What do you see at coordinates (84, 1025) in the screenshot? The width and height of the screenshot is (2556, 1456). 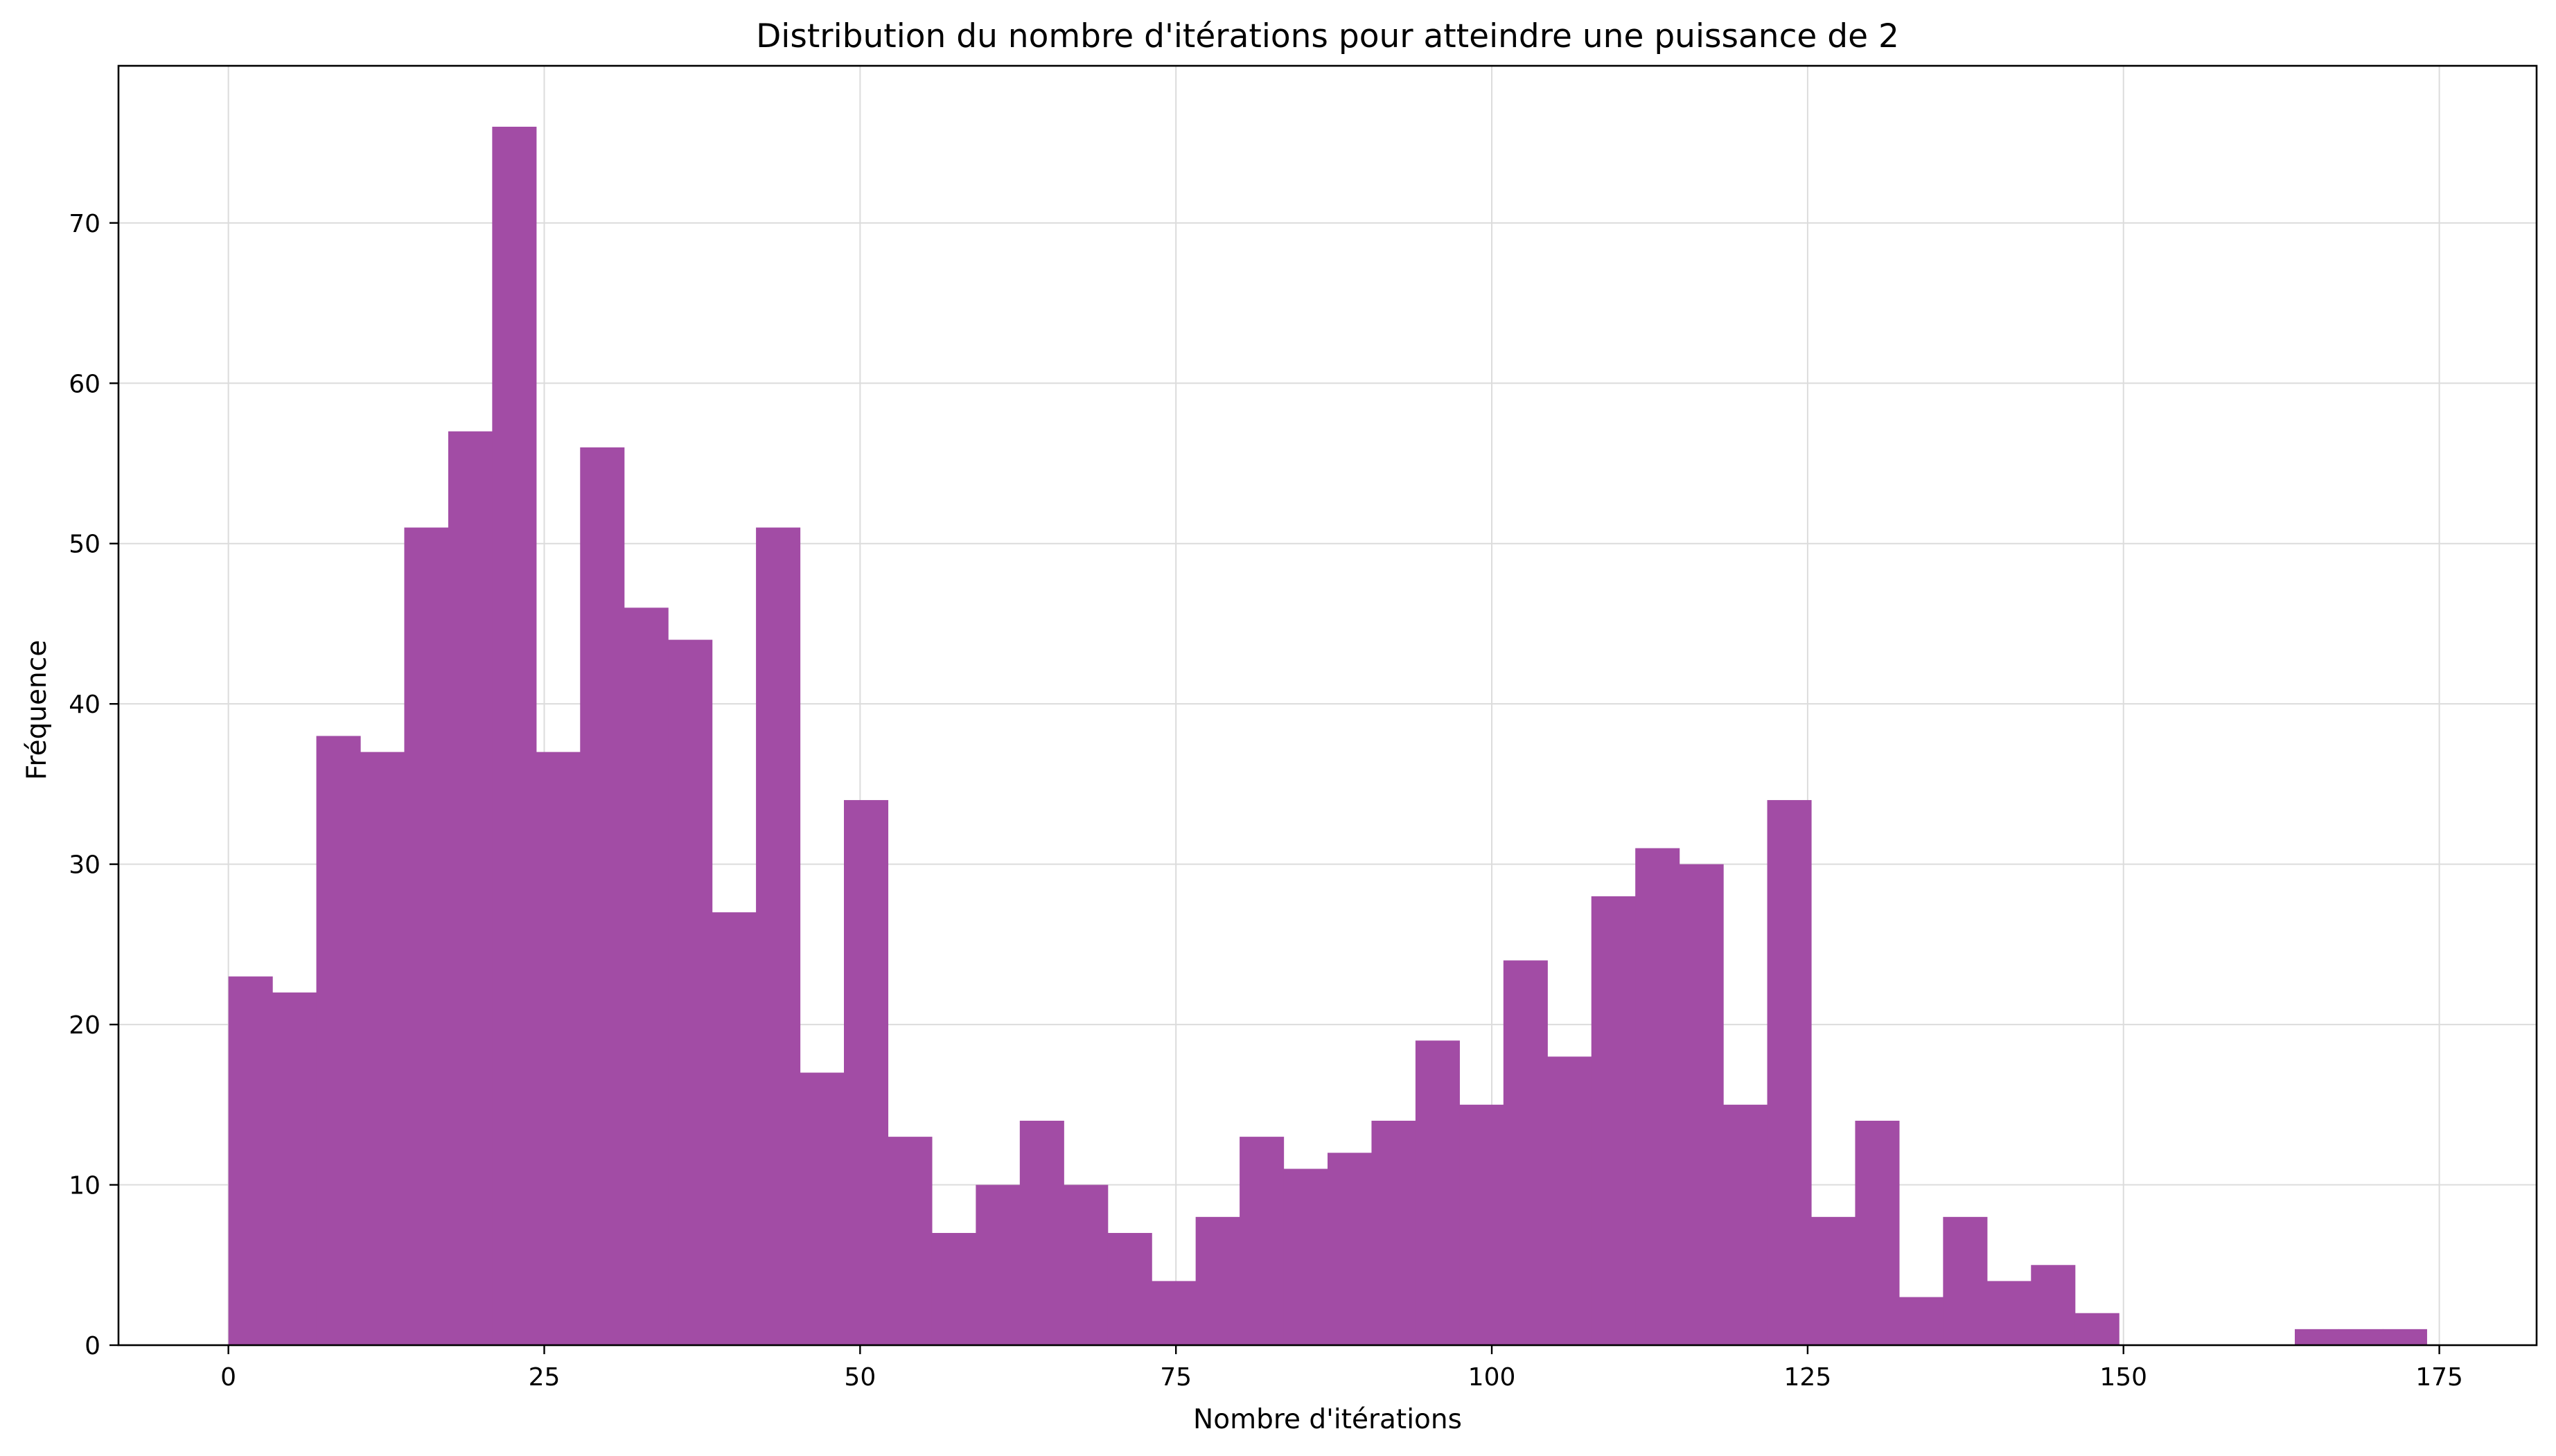 I see `y-tick-label: 20` at bounding box center [84, 1025].